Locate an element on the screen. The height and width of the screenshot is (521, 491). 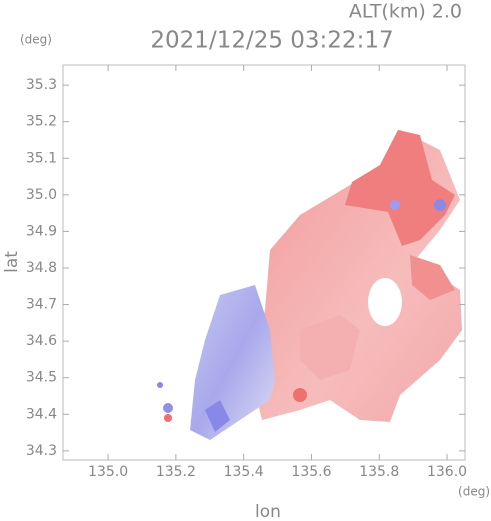
x-tick-label: 136.0 is located at coordinates (447, 472).